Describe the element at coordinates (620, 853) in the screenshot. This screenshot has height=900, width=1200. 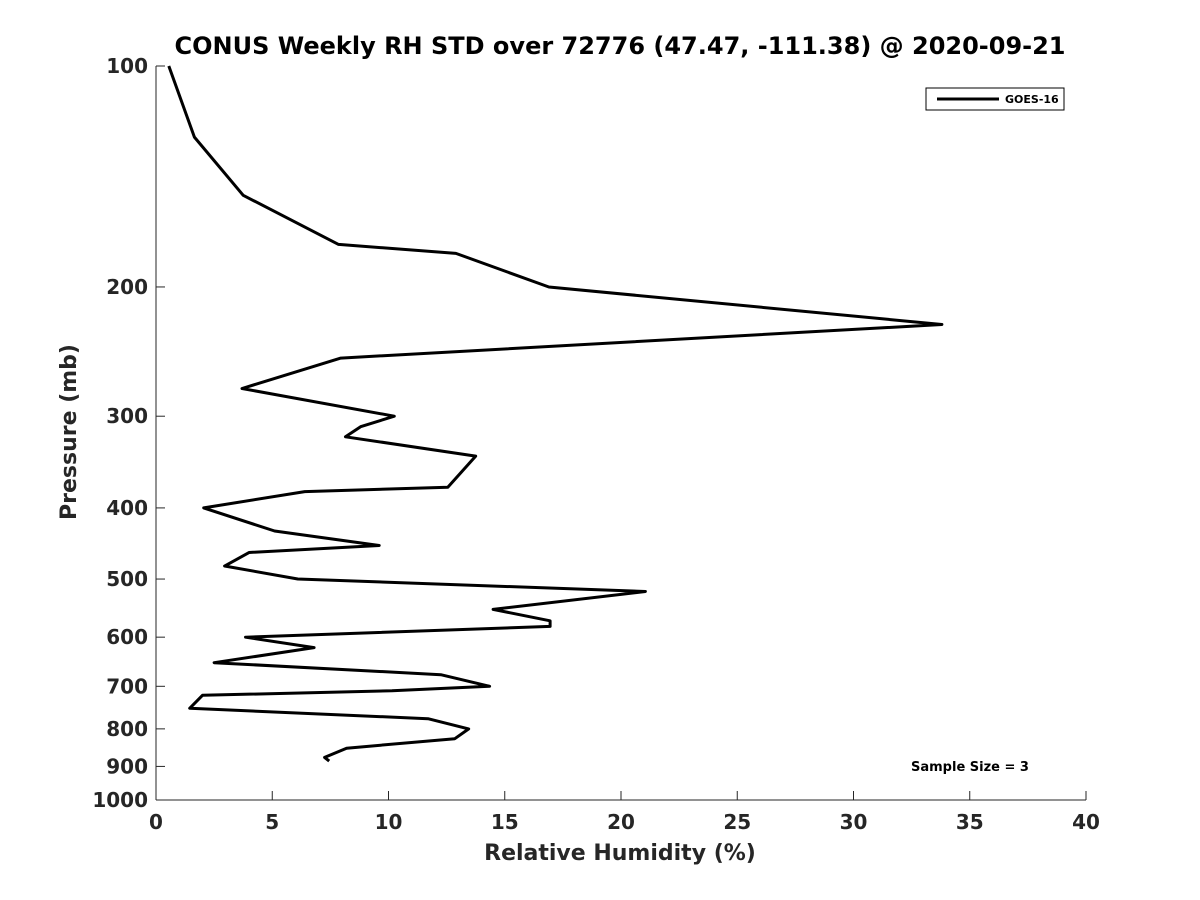
I see `x-axis-label: Relative Humidity (%)` at that location.